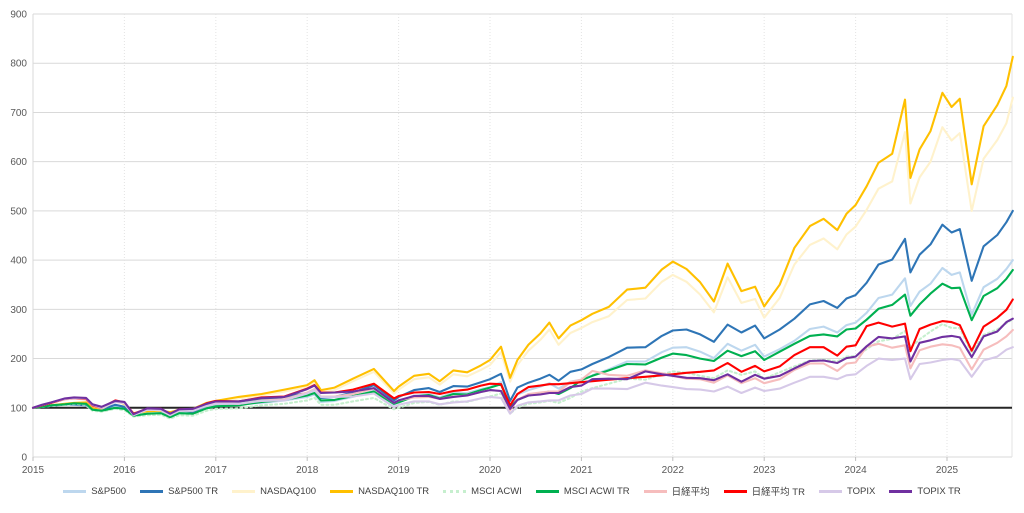 This screenshot has height=513, width=1024. Describe the element at coordinates (855, 470) in the screenshot. I see `x-axis-tick-label: 2024` at that location.